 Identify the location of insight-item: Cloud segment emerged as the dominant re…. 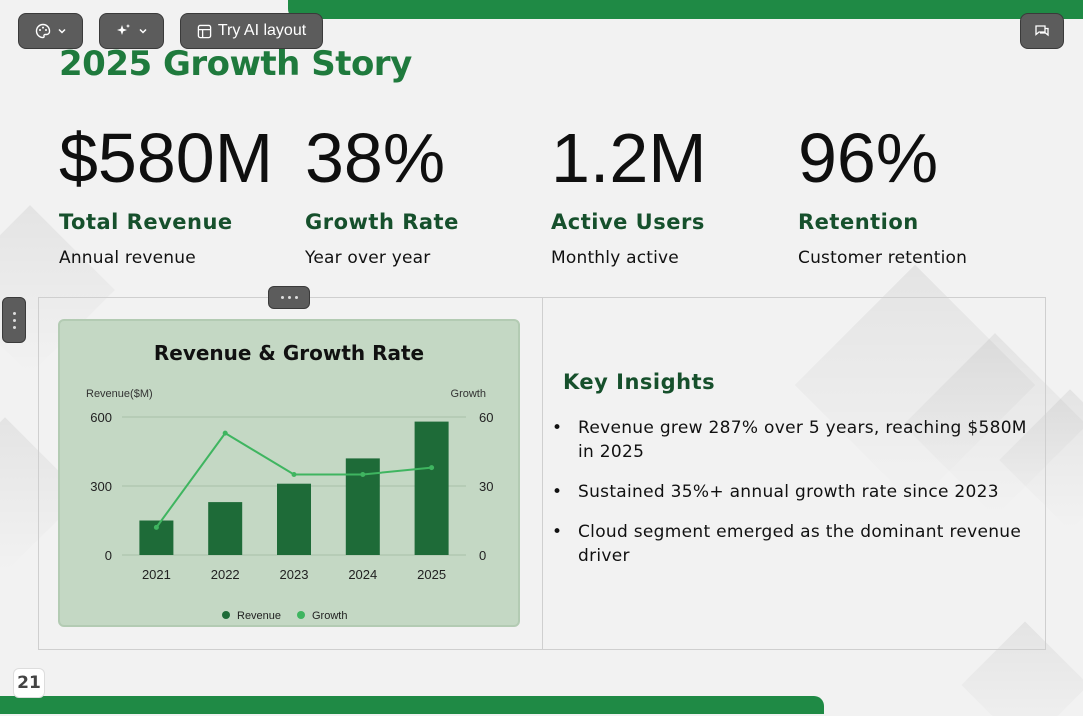
(792, 544).